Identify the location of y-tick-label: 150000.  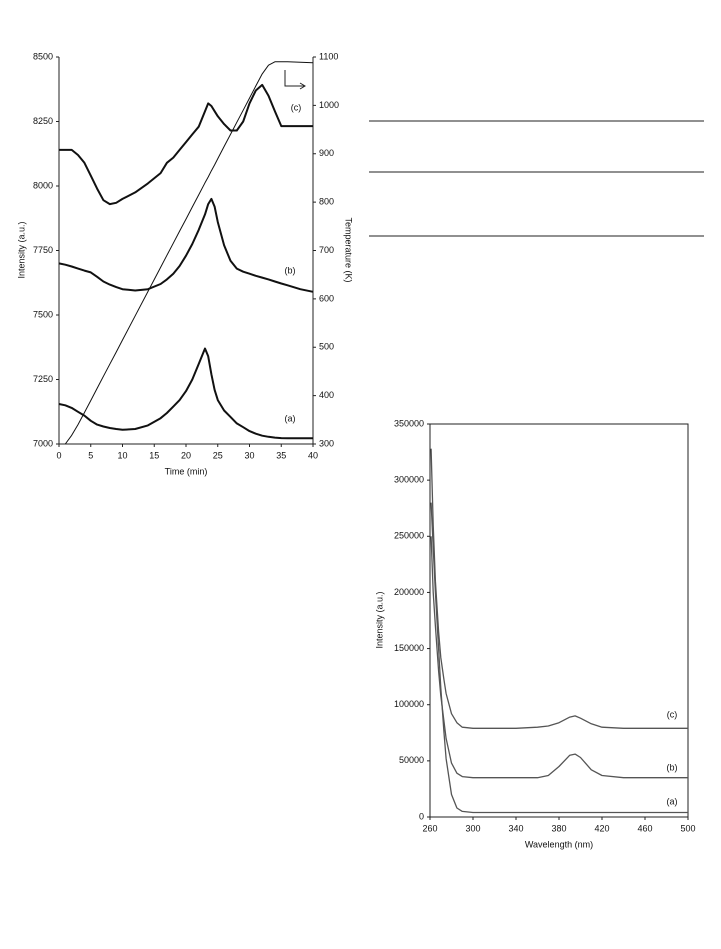
(409, 648).